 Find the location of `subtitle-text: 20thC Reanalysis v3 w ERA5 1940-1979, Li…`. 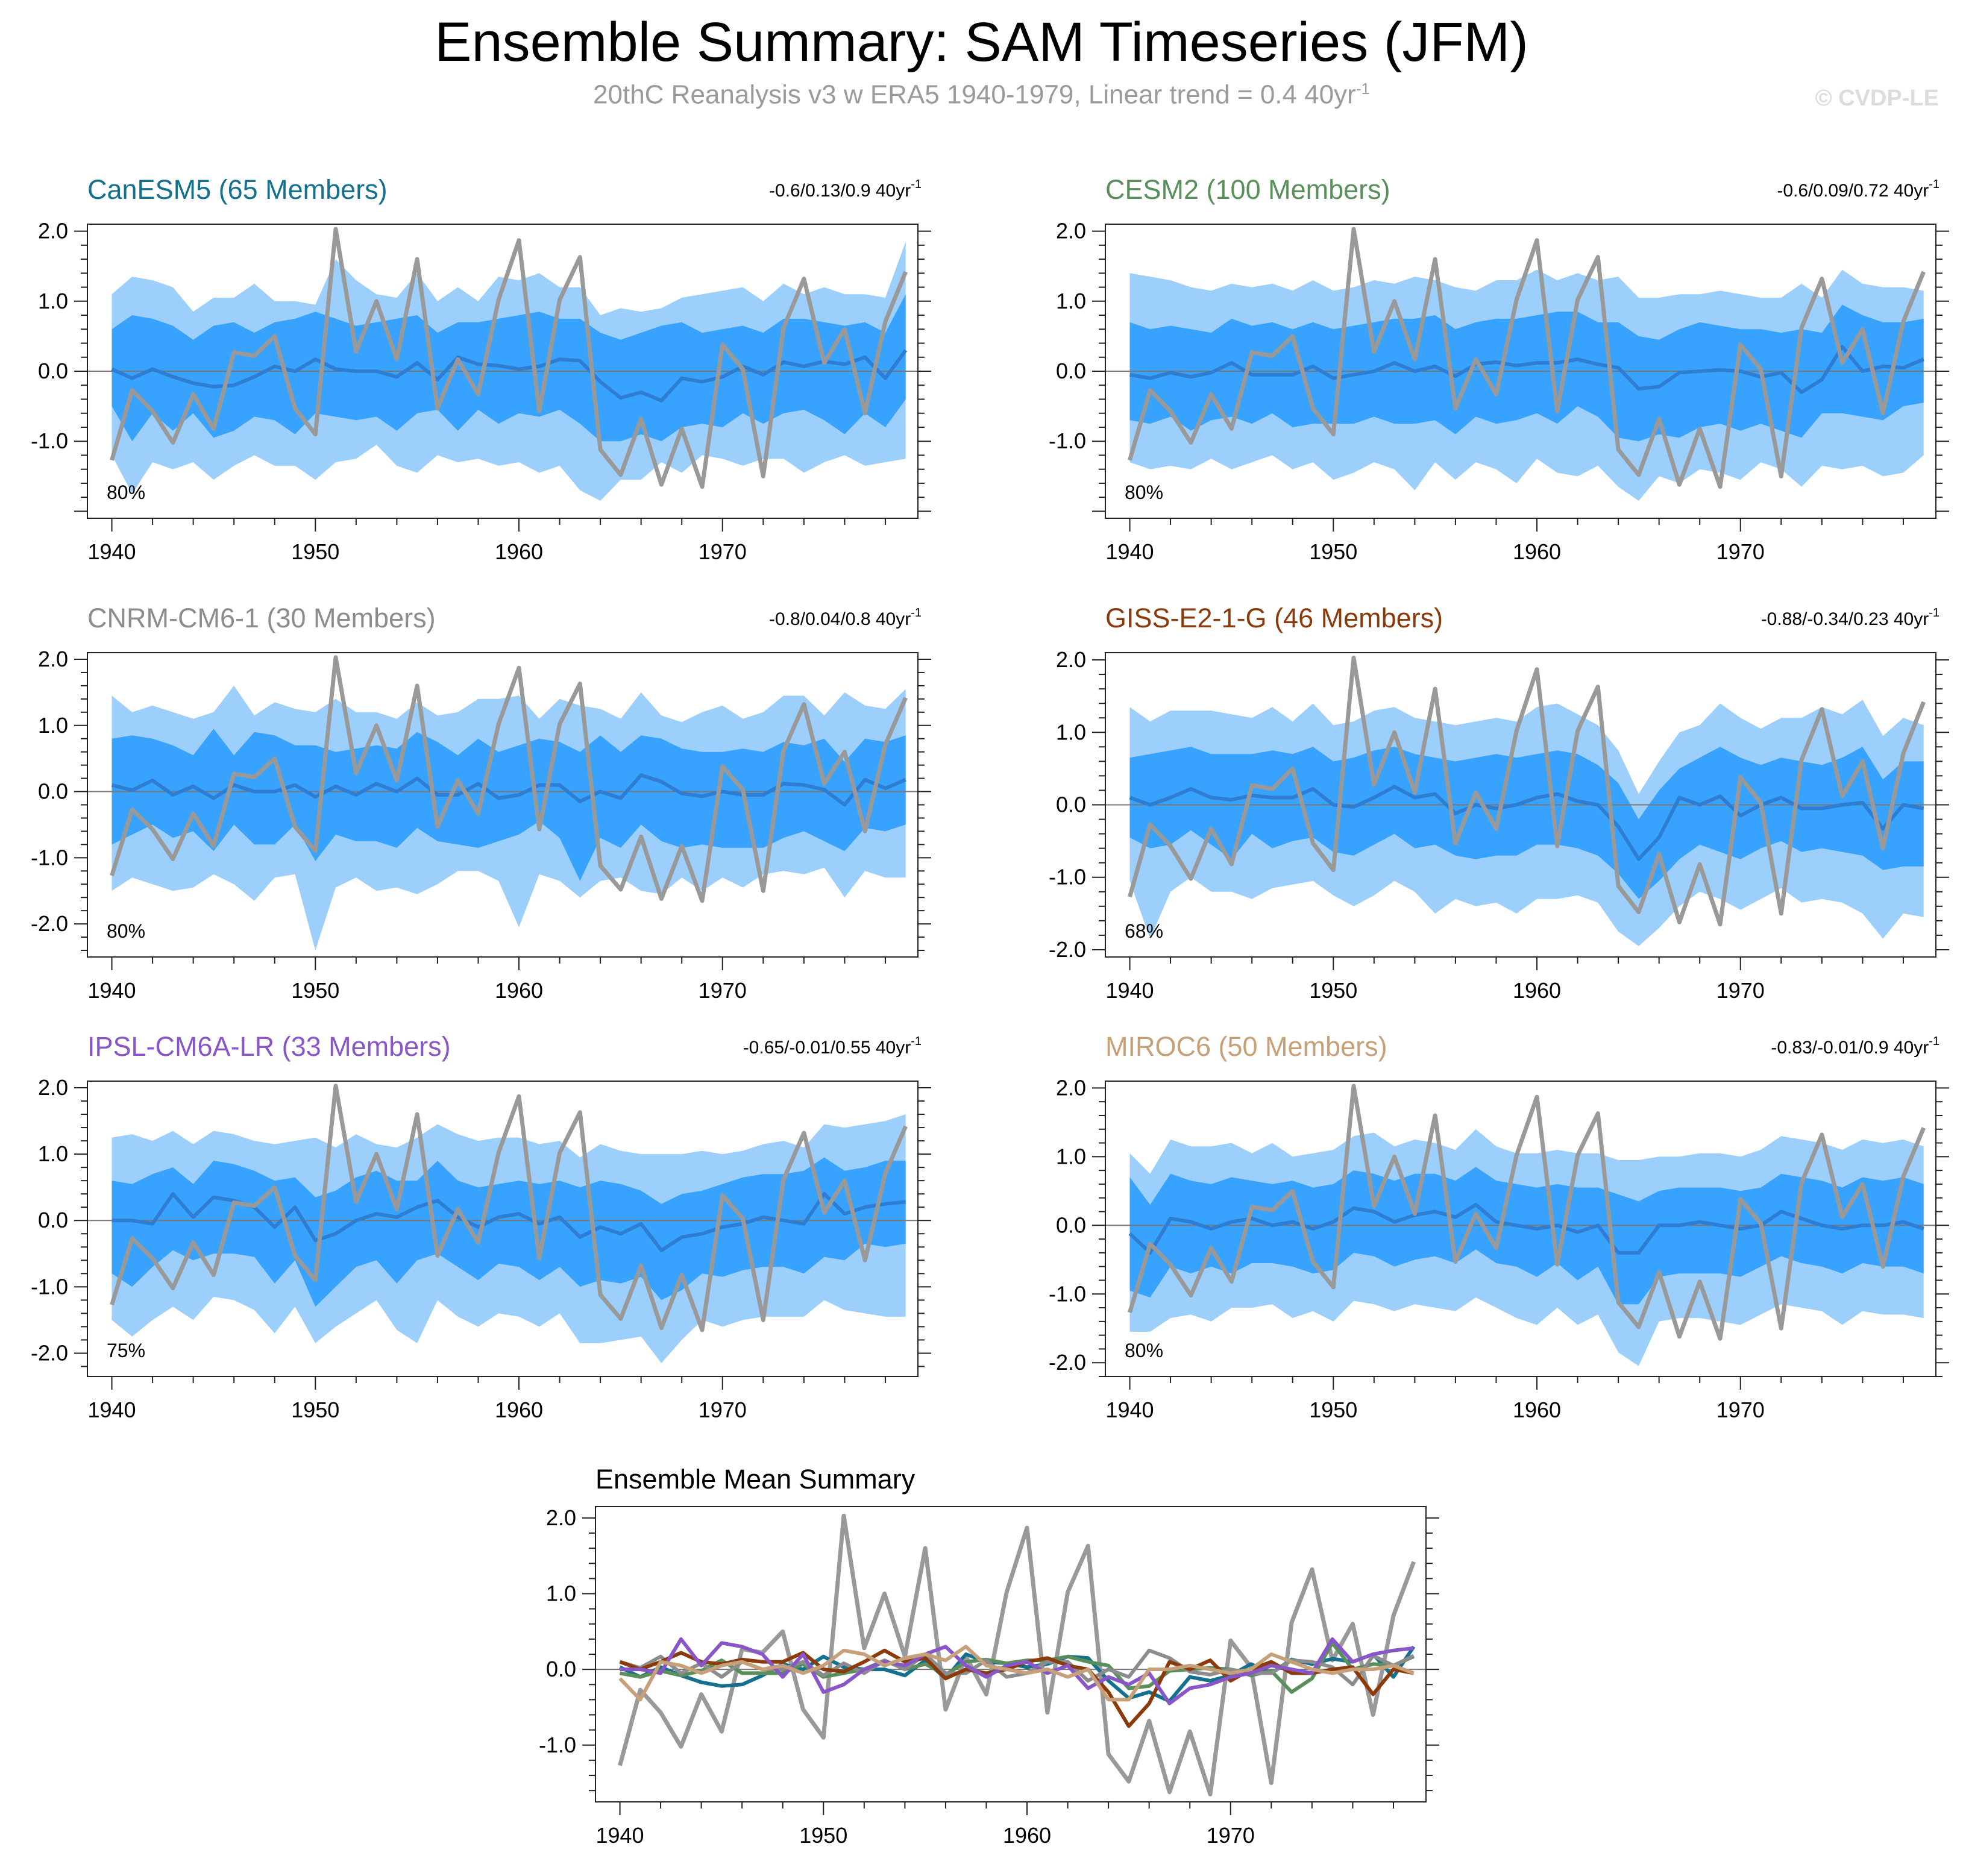

subtitle-text: 20thC Reanalysis v3 w ERA5 1940-1979, Li… is located at coordinates (974, 95).